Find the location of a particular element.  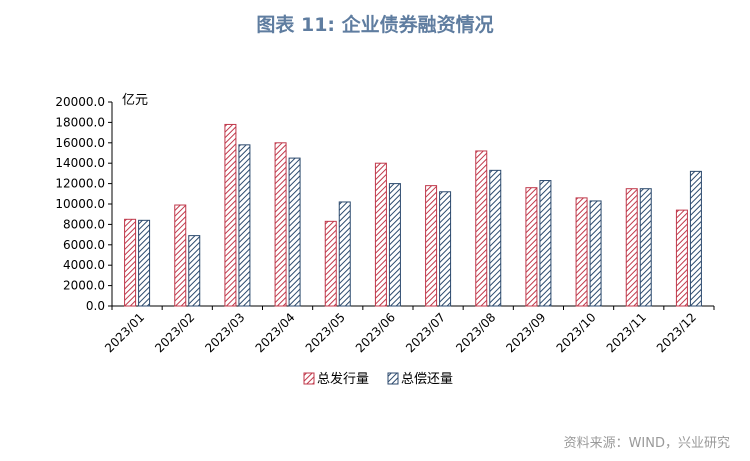

y-tick-label: 0.0 is located at coordinates (95, 306).